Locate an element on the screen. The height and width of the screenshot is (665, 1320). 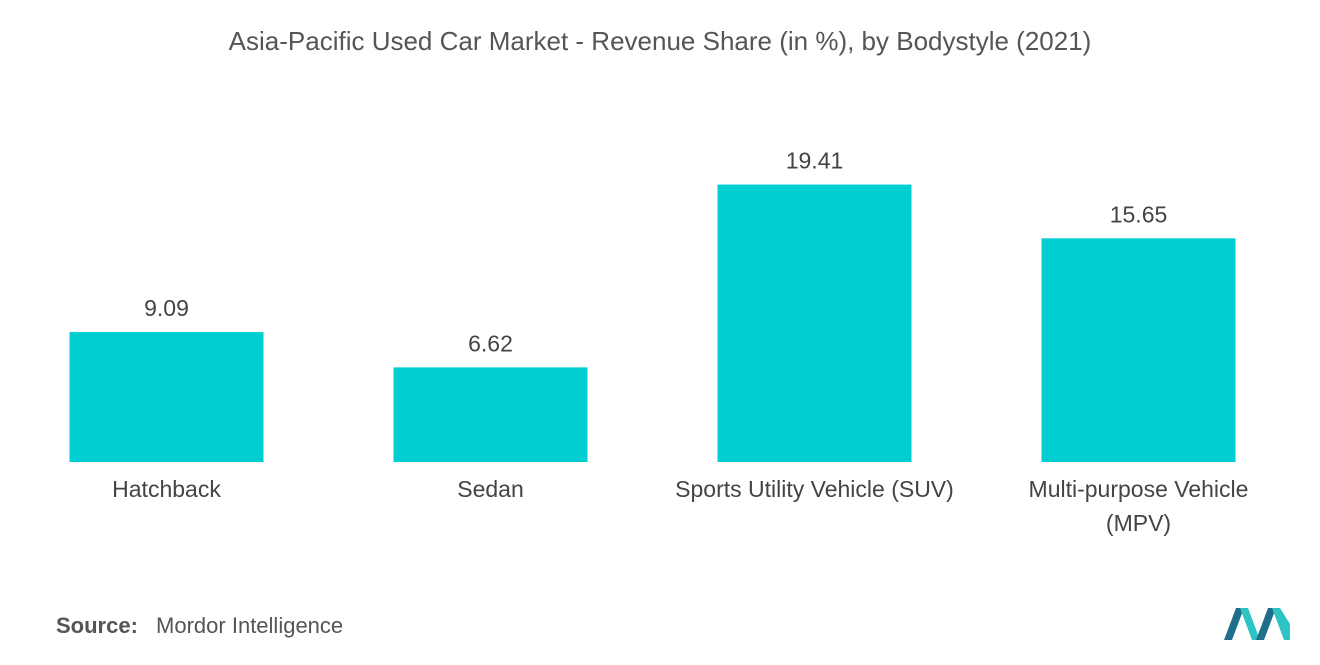
x-tick-label-2: Sports Utility Vehicle (SUV) is located at coordinates (814, 489).